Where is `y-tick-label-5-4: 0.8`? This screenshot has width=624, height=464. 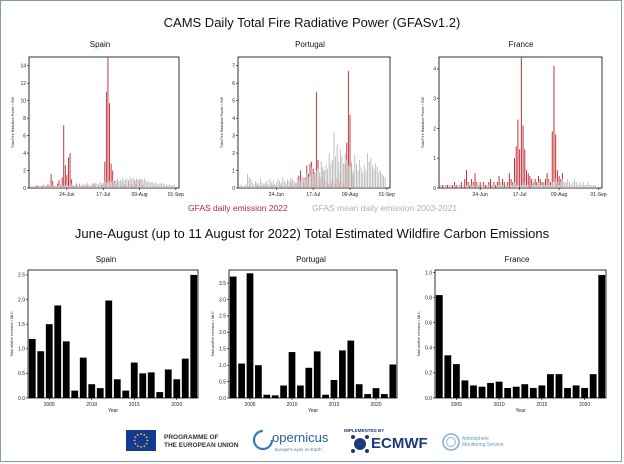 y-tick-label-5-4: 0.8 is located at coordinates (428, 298).